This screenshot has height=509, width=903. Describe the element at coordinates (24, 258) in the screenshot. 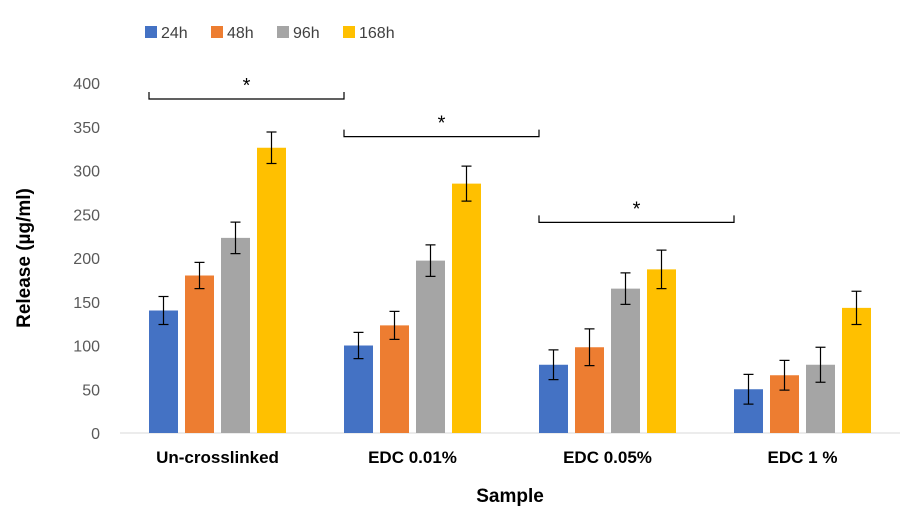

I see `y-axis-title: Release (µg/ml)` at that location.